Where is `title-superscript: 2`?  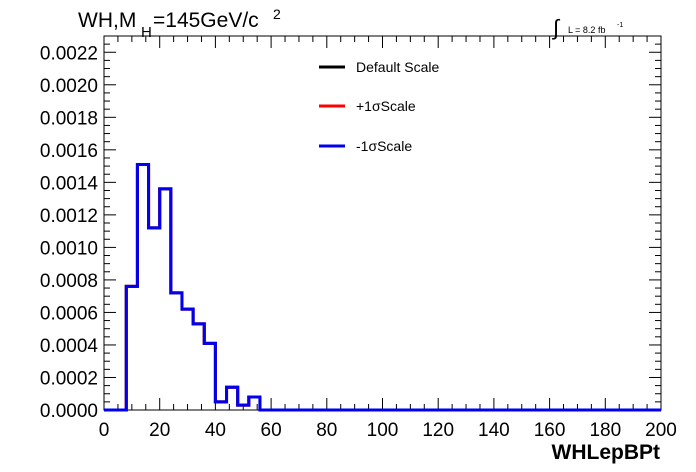
title-superscript: 2 is located at coordinates (277, 14).